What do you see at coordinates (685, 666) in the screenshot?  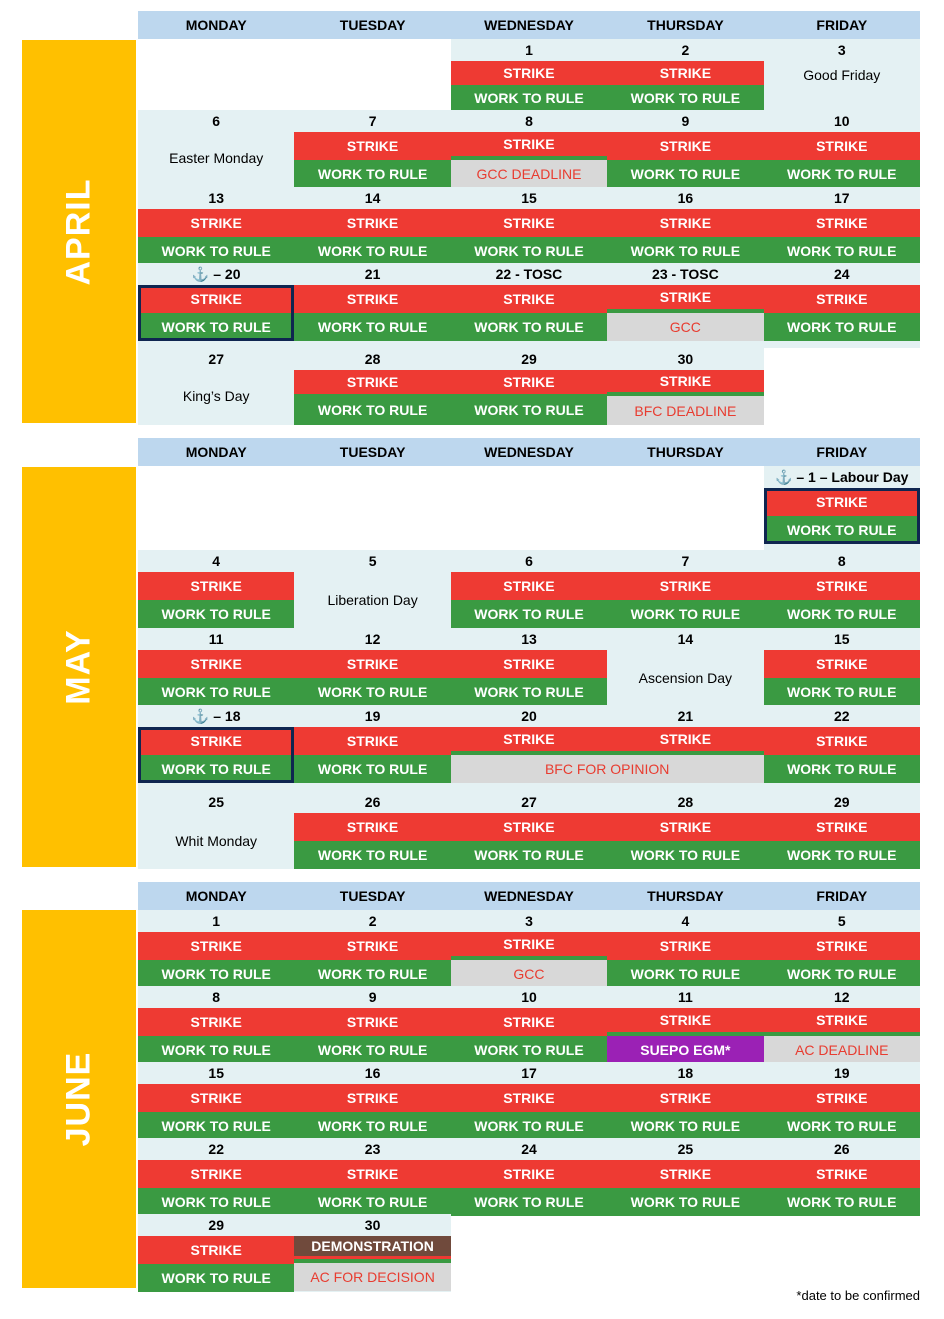 I see `day-cell: 14 Ascension Day` at bounding box center [685, 666].